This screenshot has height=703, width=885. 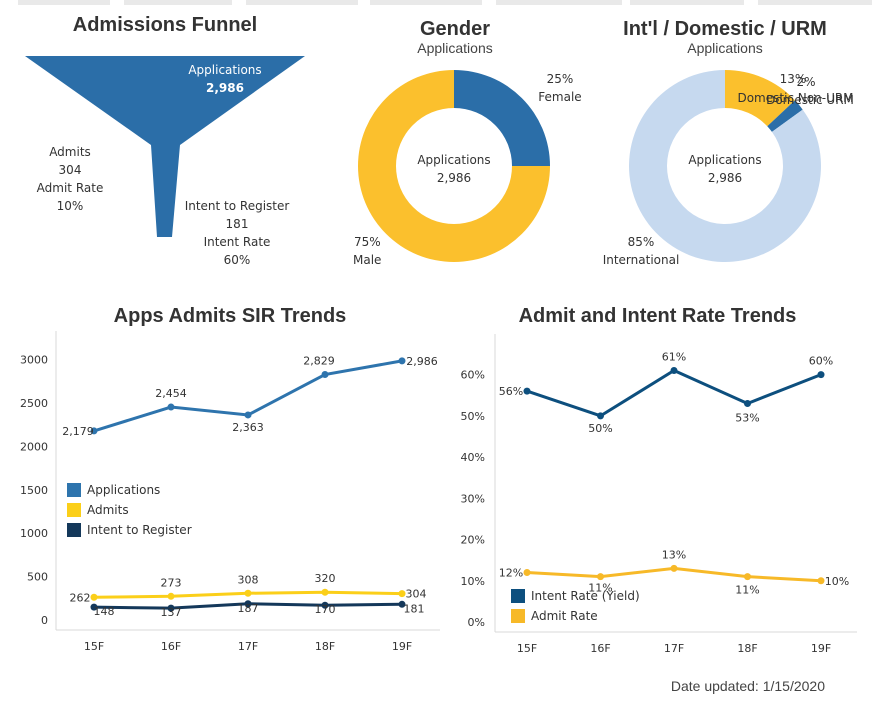 I want to click on gender-title: Gender, so click(x=455, y=29).